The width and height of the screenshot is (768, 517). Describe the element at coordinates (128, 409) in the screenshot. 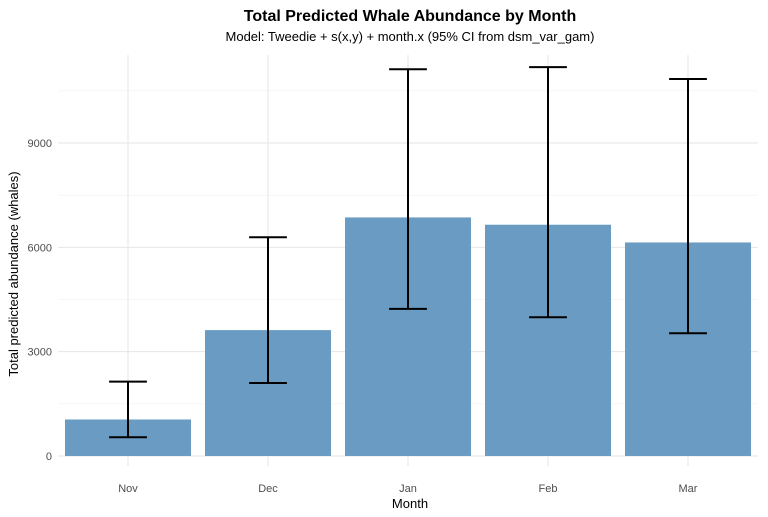

I see `error-bar-nov` at that location.